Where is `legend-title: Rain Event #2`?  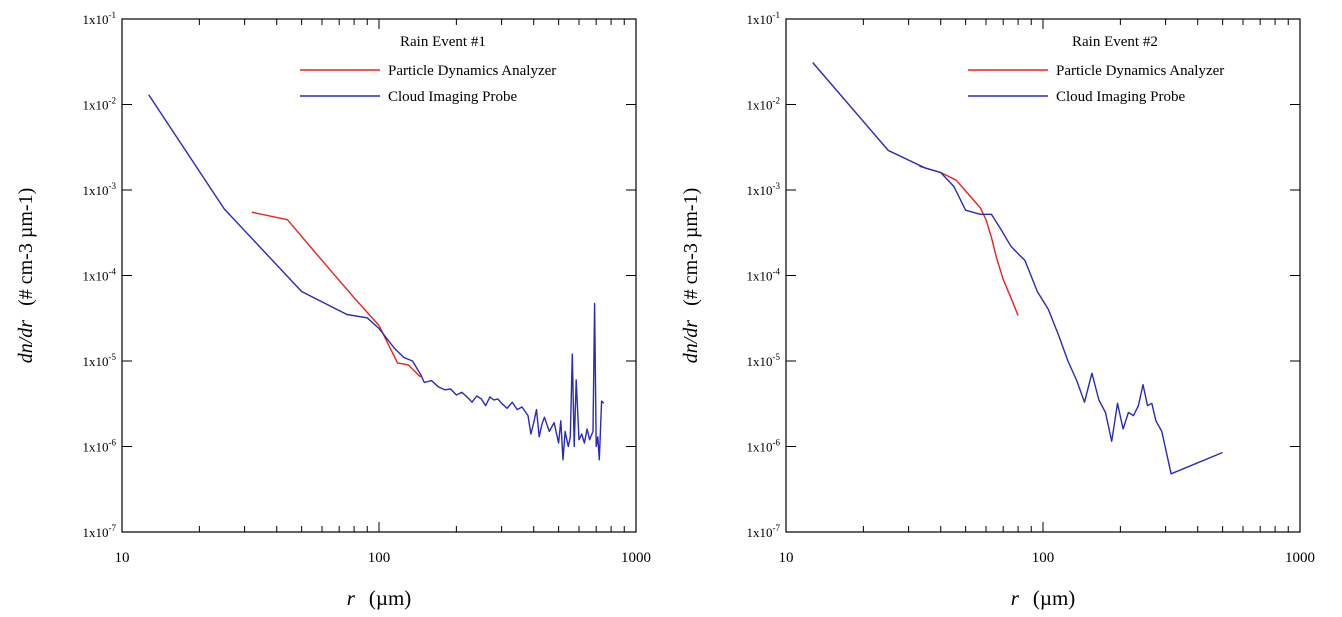
legend-title: Rain Event #2 is located at coordinates (1115, 42).